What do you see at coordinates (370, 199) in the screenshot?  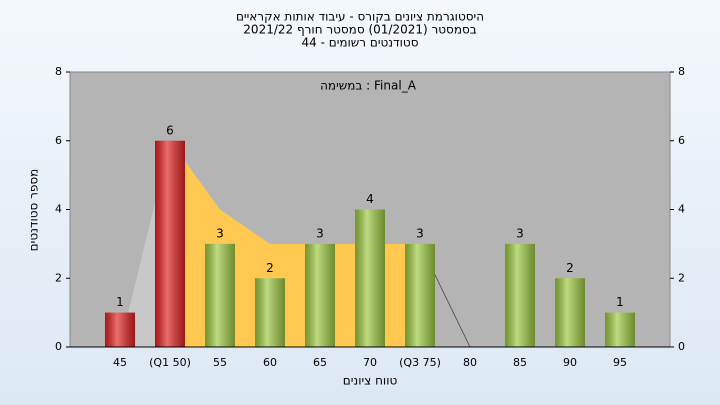 I see `data-label: 4` at bounding box center [370, 199].